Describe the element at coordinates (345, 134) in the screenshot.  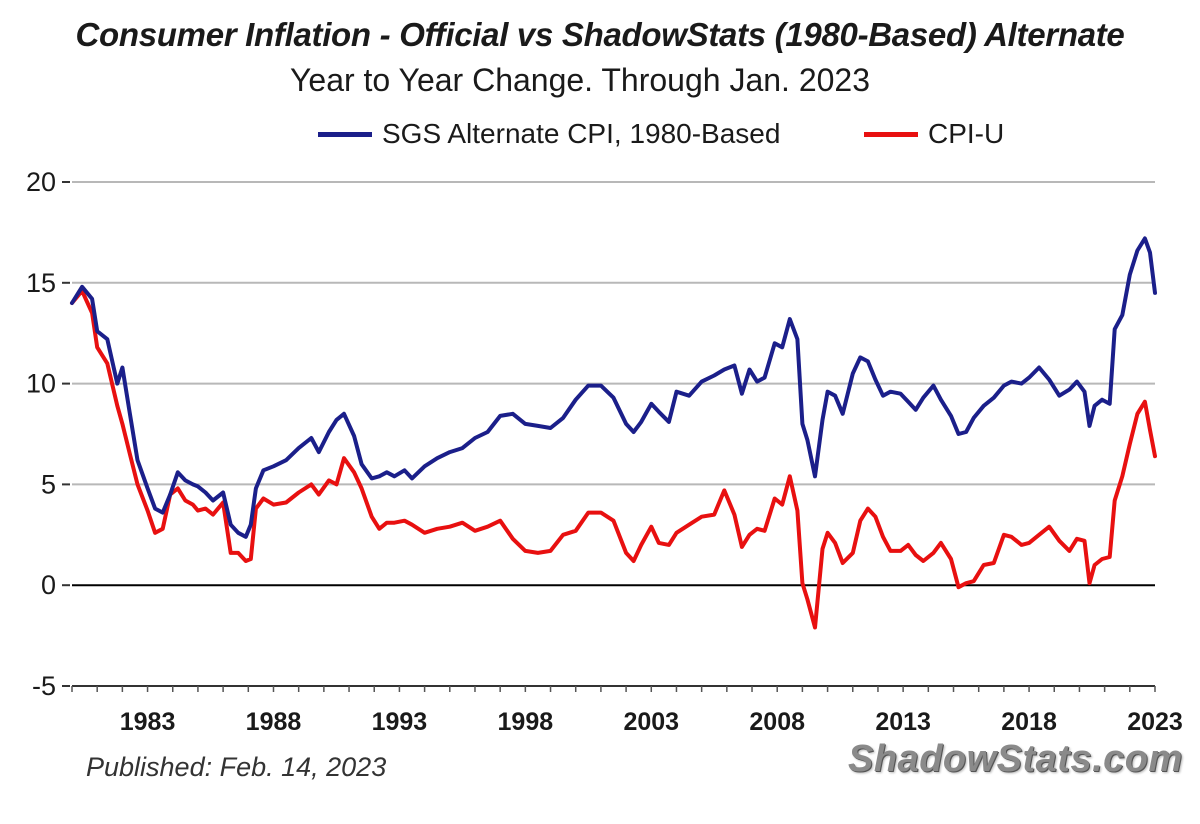
I see `legend-swatch-sgs` at that location.